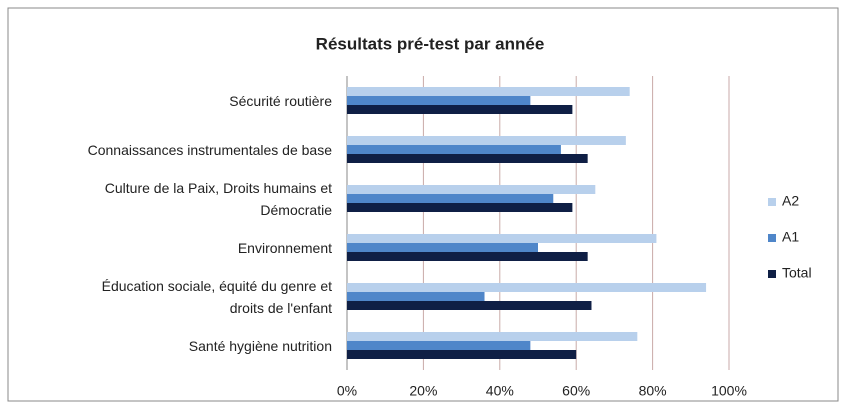 This screenshot has width=847, height=410. I want to click on x-tick-label: 100%, so click(729, 391).